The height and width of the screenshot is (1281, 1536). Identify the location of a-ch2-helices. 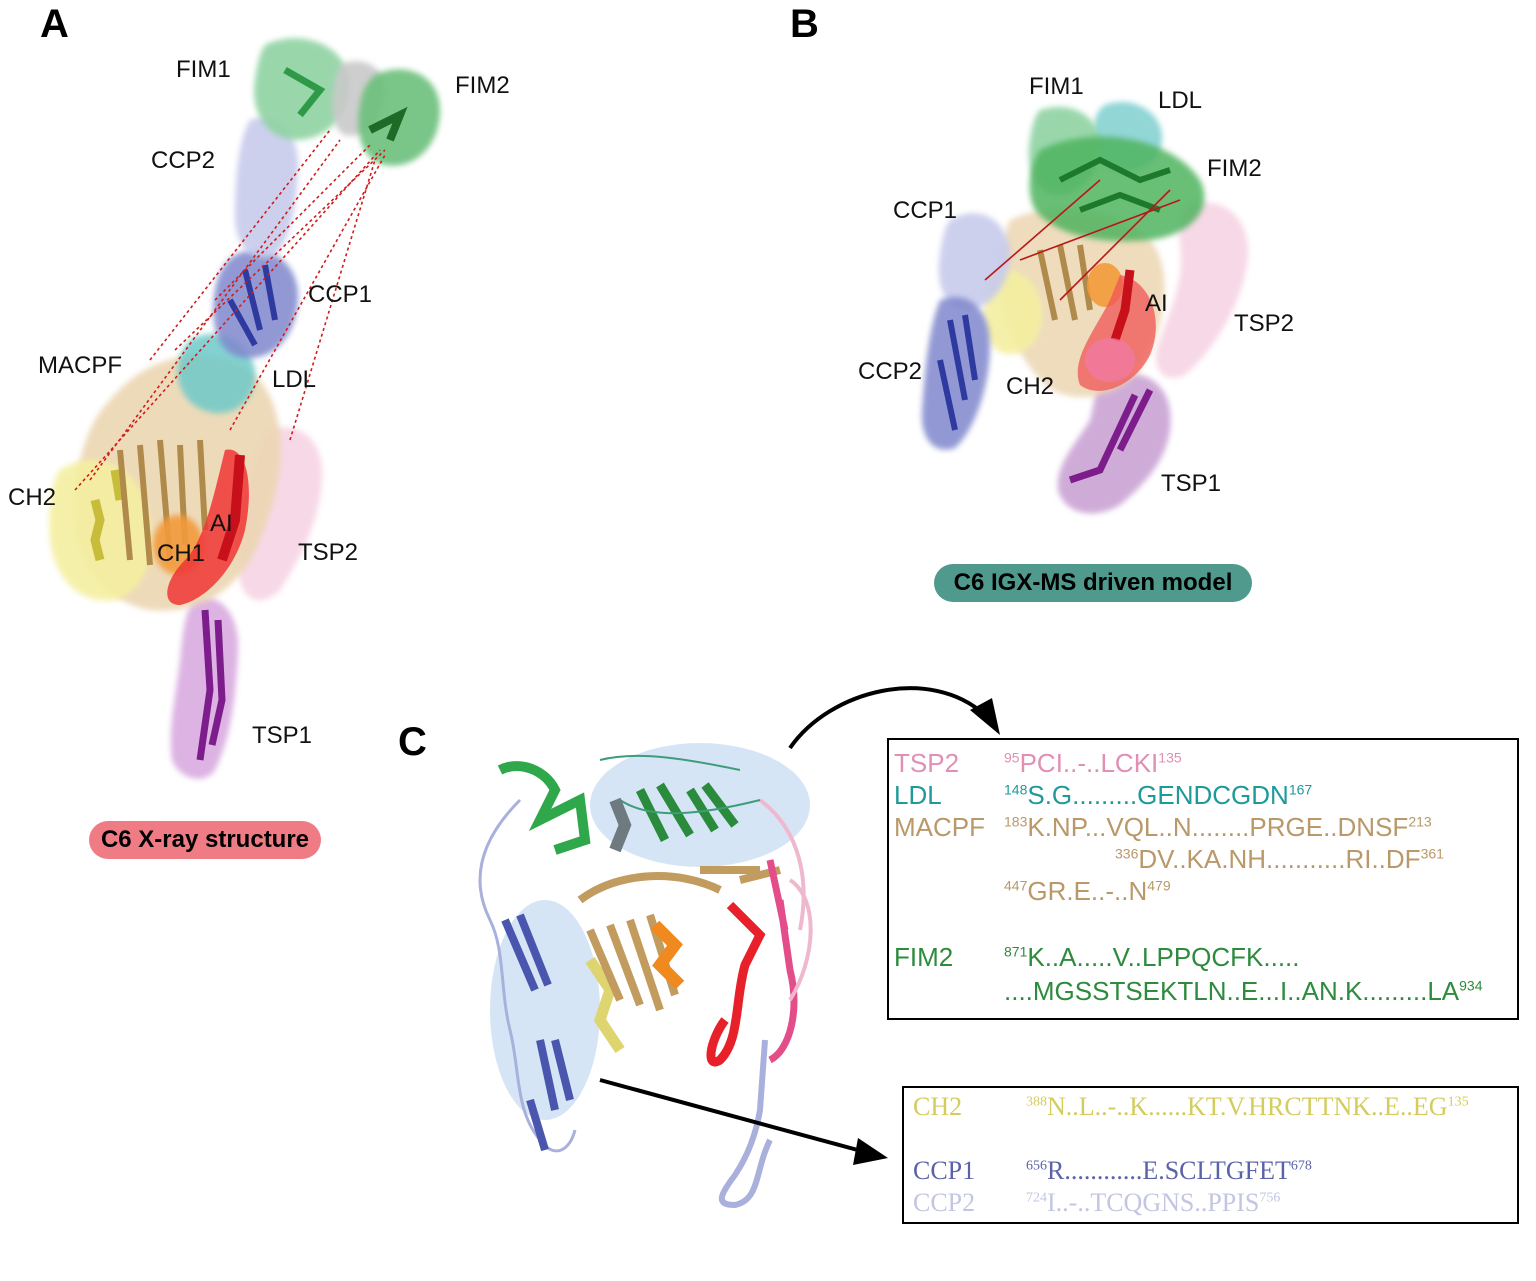
(107, 515).